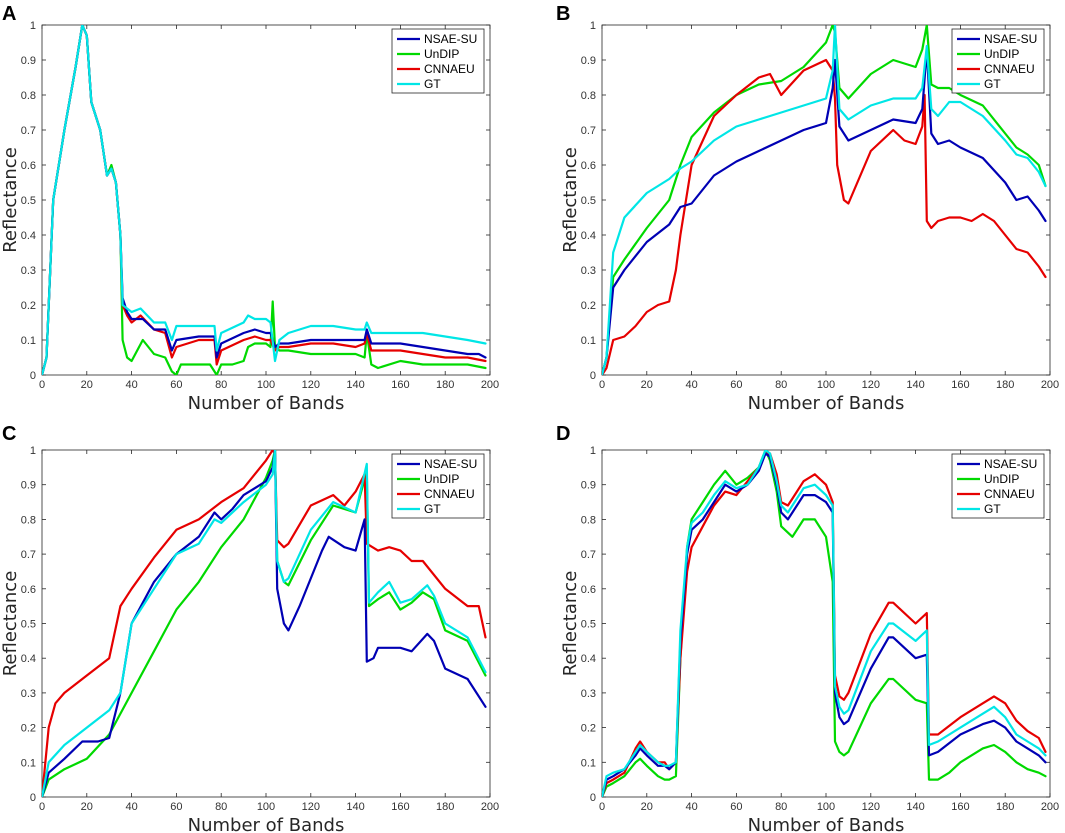  Describe the element at coordinates (28, 694) in the screenshot. I see `panel-c-y-tick-label: 0.3` at that location.